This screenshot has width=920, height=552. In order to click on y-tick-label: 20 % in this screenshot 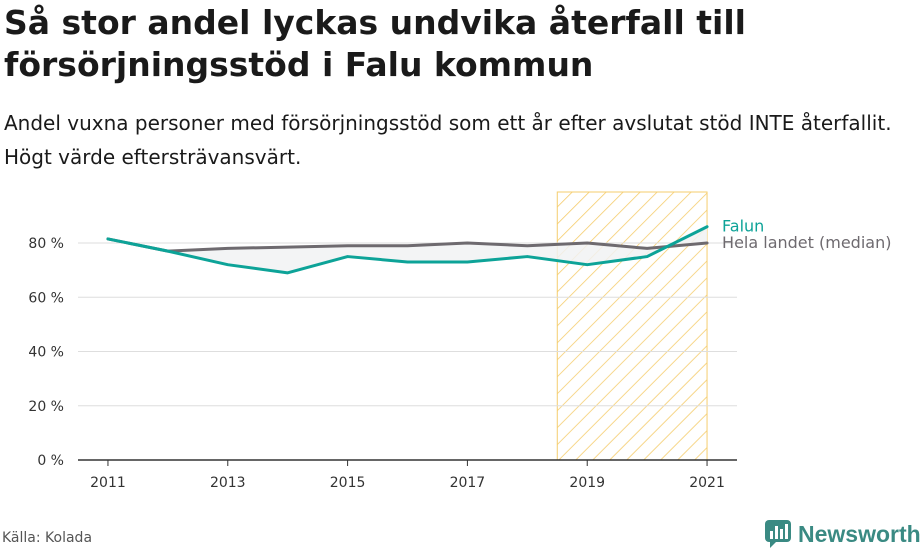, I will do `click(46, 407)`.